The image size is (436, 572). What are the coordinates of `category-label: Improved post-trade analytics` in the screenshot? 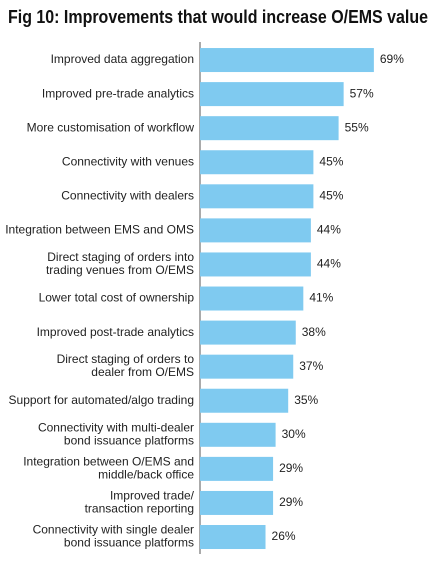 It's located at (115, 332).